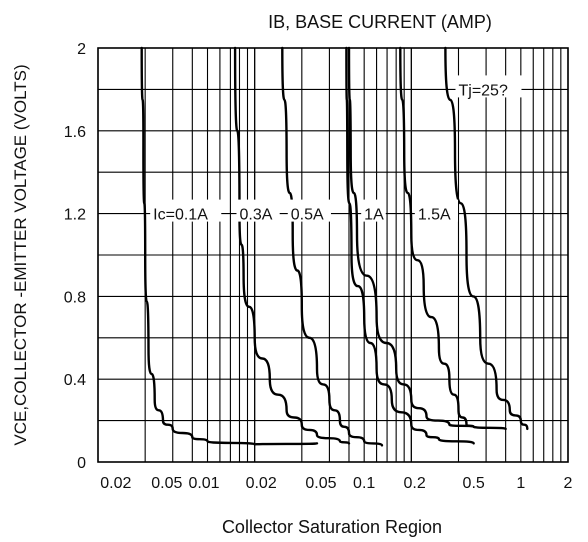 This screenshot has width=588, height=542. What do you see at coordinates (568, 483) in the screenshot?
I see `x-tick-label: 2` at bounding box center [568, 483].